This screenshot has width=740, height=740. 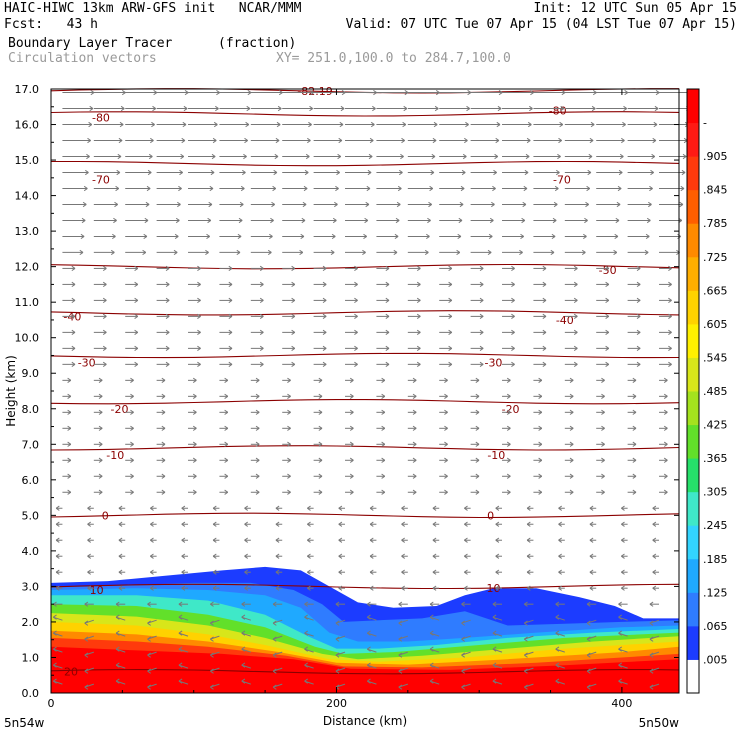 I want to click on end-point-label: 5n50w, so click(x=659, y=723).